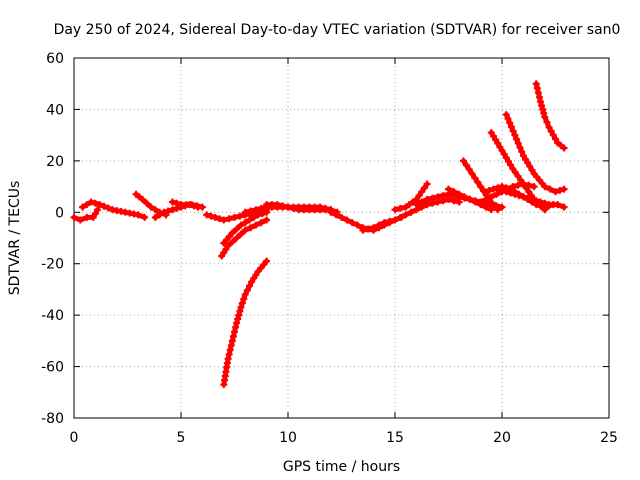 The image size is (640, 480). What do you see at coordinates (609, 438) in the screenshot?
I see `x-tick-label: 25` at bounding box center [609, 438].